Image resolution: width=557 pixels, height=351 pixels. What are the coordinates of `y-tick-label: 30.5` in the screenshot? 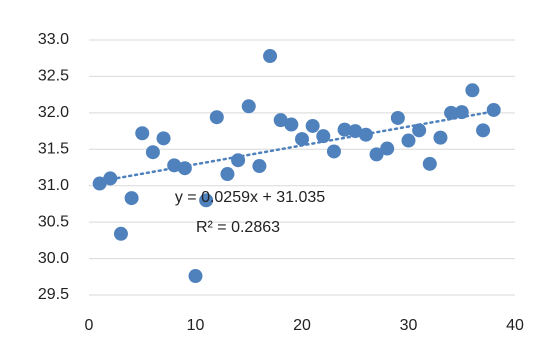 It's located at (53, 221).